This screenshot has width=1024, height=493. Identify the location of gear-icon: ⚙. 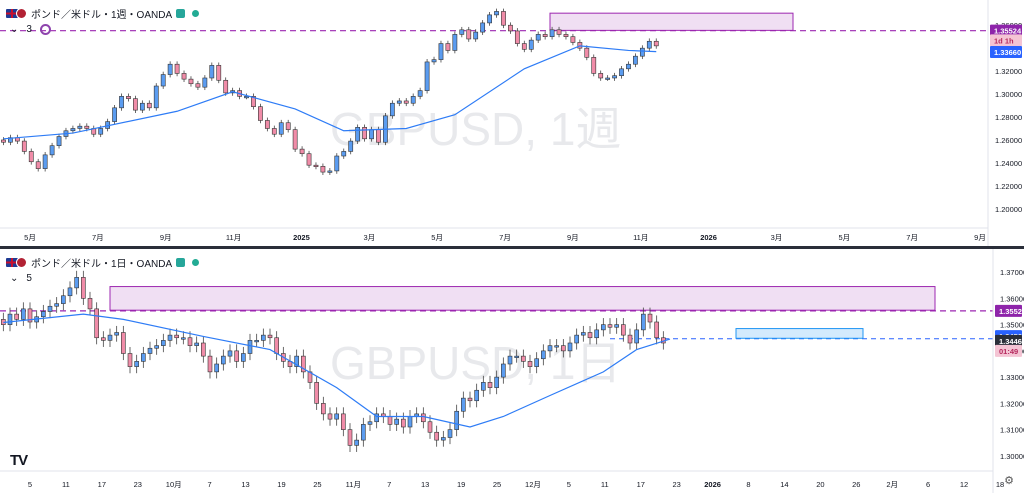
(1009, 481).